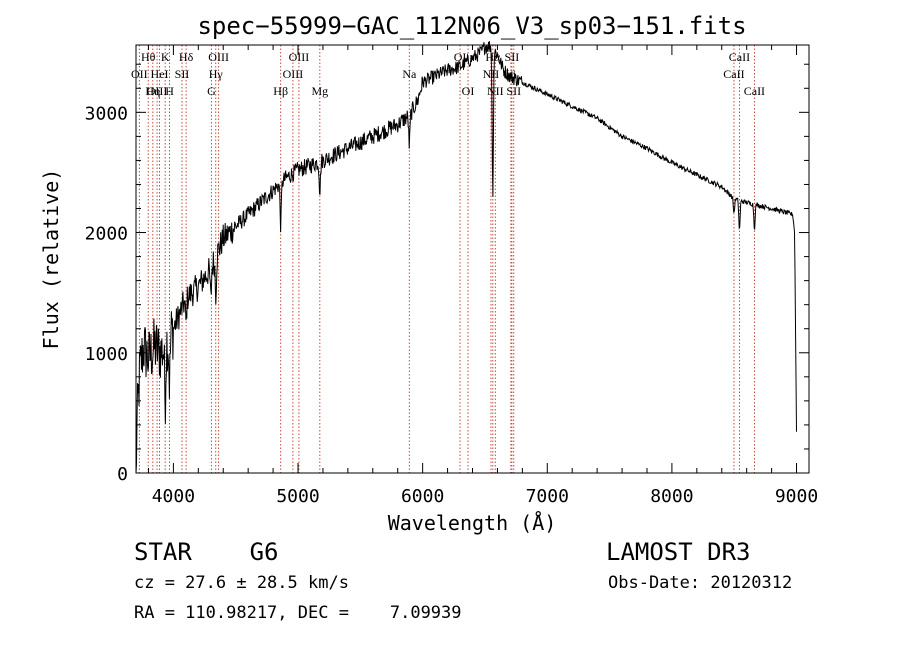 The image size is (900, 649). I want to click on spectral-line-label: Hδ, so click(186, 57).